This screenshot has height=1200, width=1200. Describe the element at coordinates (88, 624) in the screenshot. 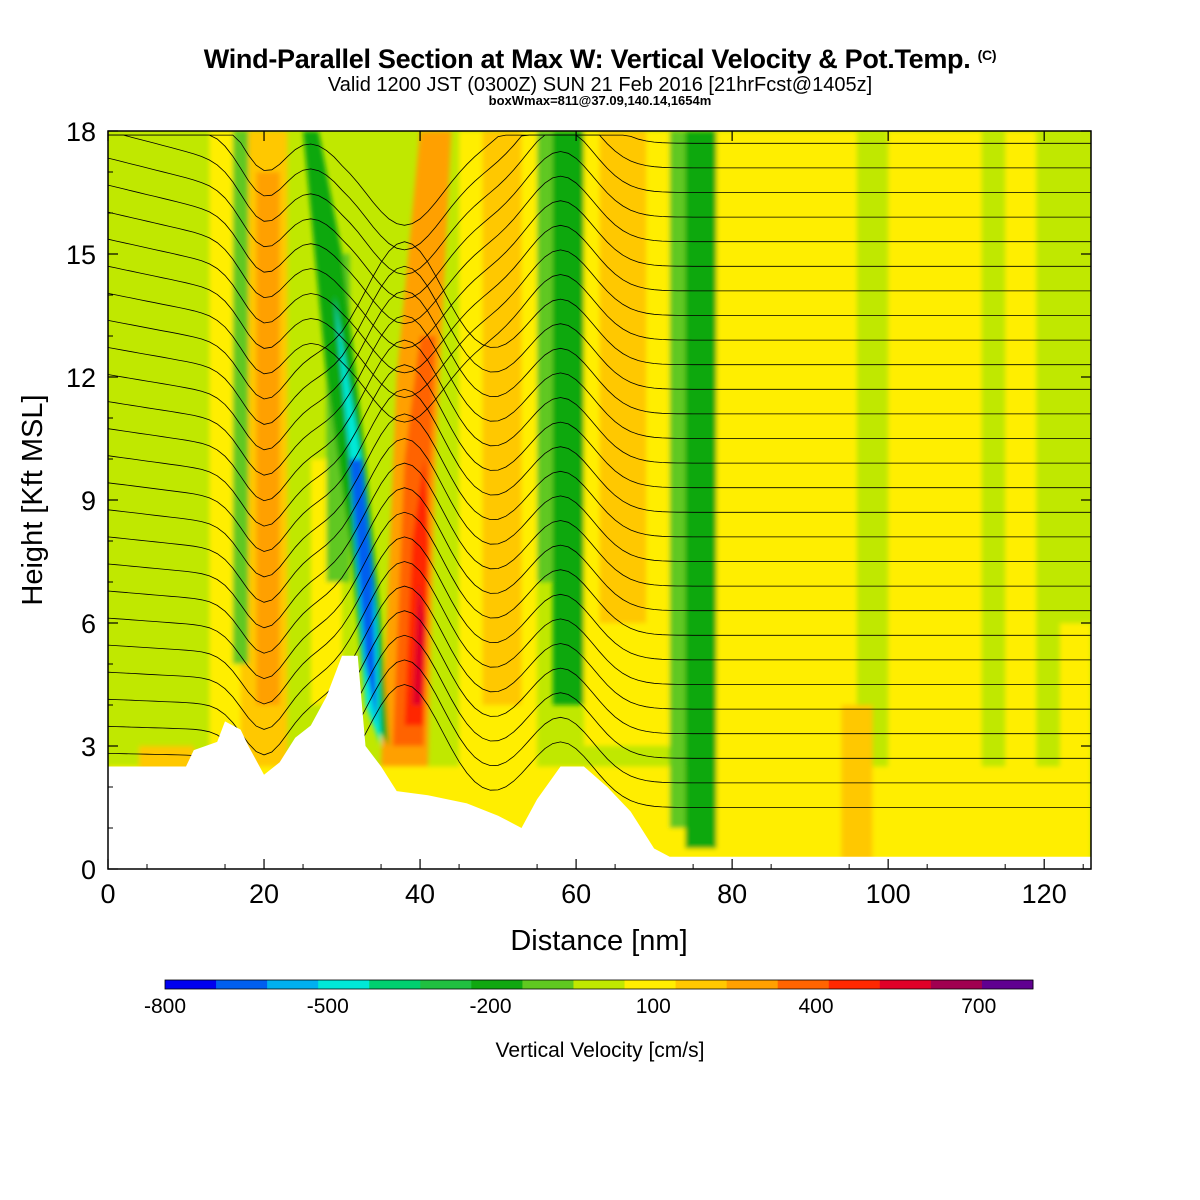

I see `y-tick-label: 6` at that location.